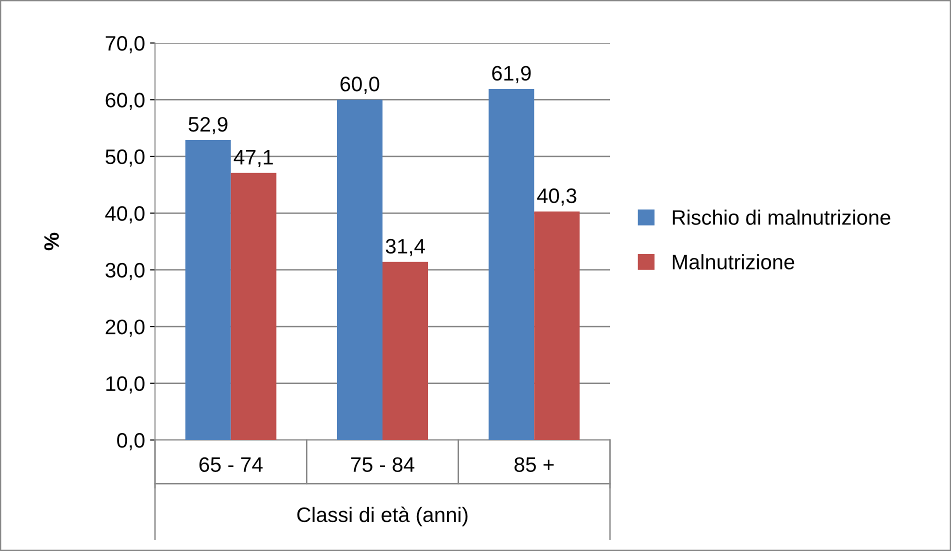 This screenshot has height=551, width=951. Describe the element at coordinates (556, 197) in the screenshot. I see `data-label: 40,3` at that location.